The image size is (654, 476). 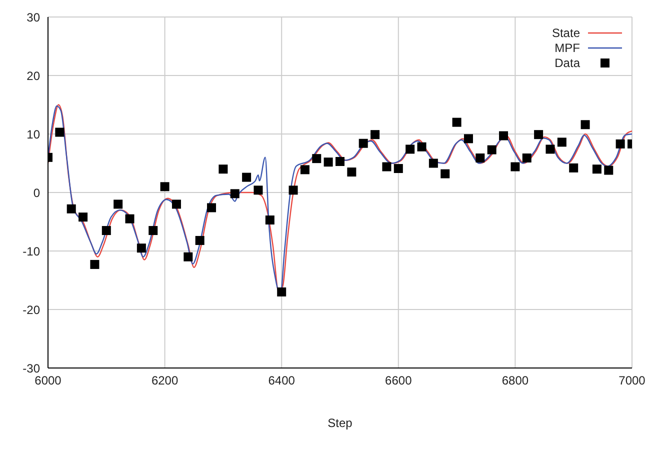 What do you see at coordinates (282, 381) in the screenshot?
I see `x-tick-label: 6400` at bounding box center [282, 381].